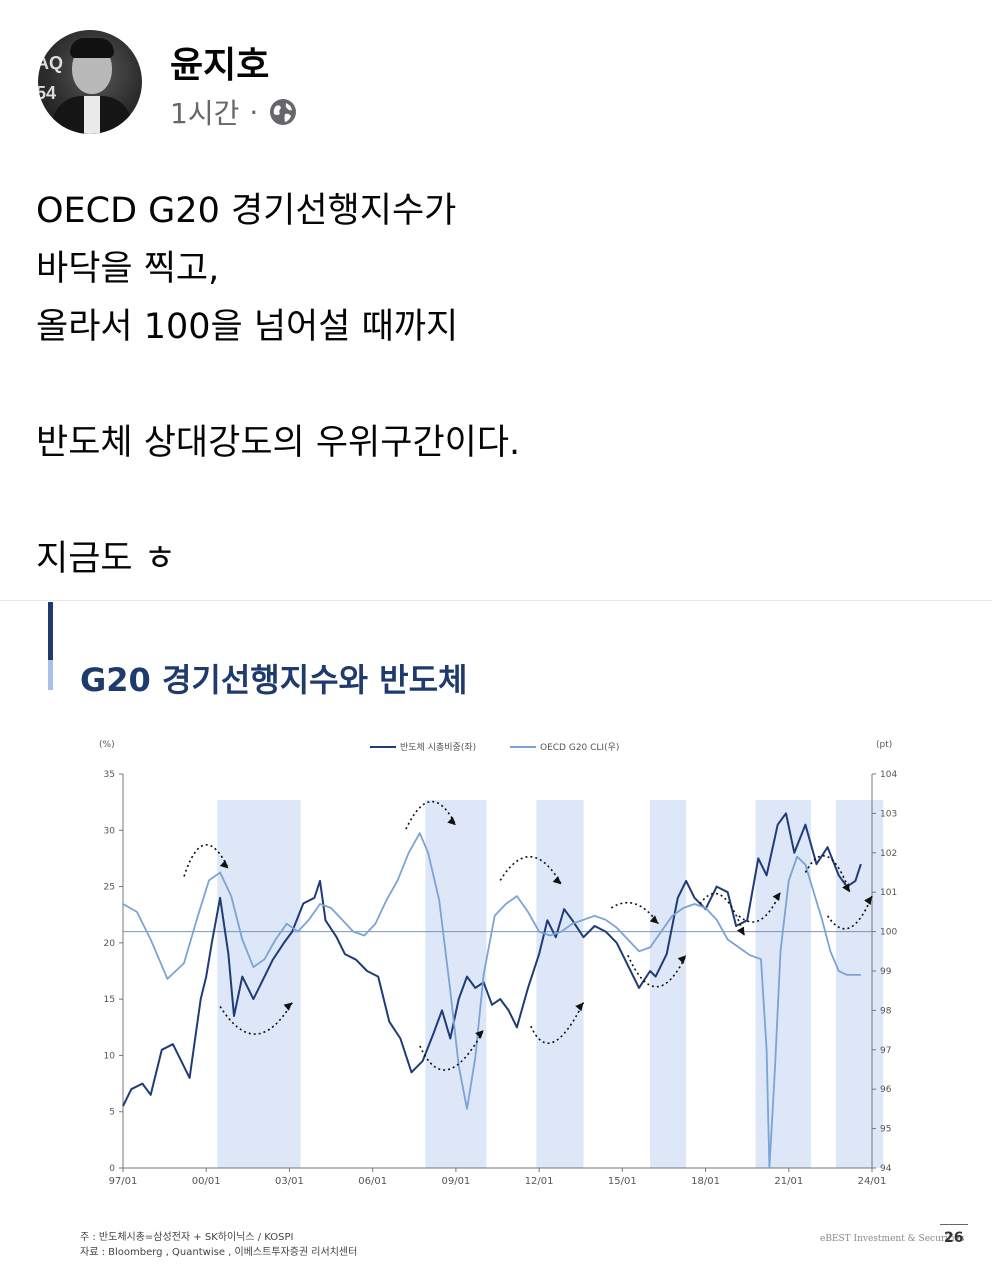  What do you see at coordinates (92, 115) in the screenshot?
I see `avatar-shirt` at bounding box center [92, 115].